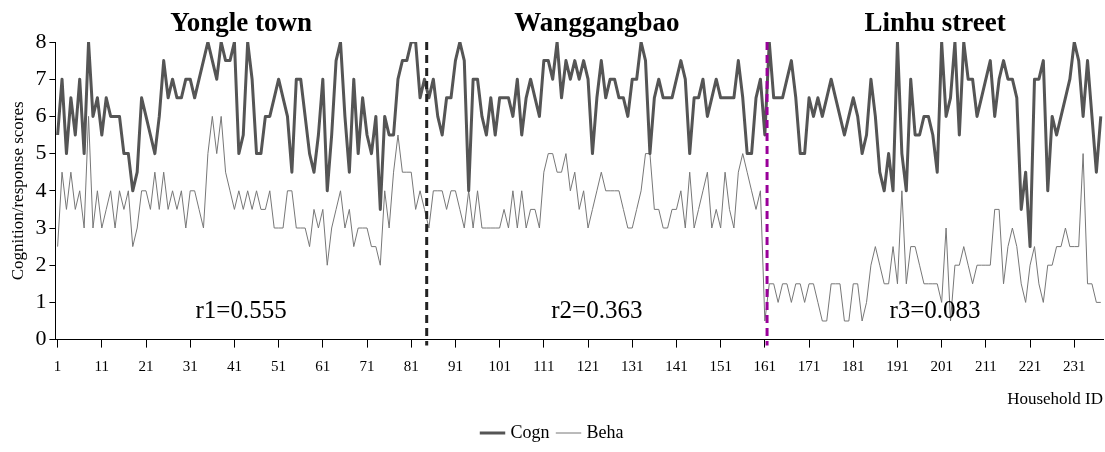  What do you see at coordinates (41, 338) in the screenshot?
I see `y-tick-label: 0` at bounding box center [41, 338].